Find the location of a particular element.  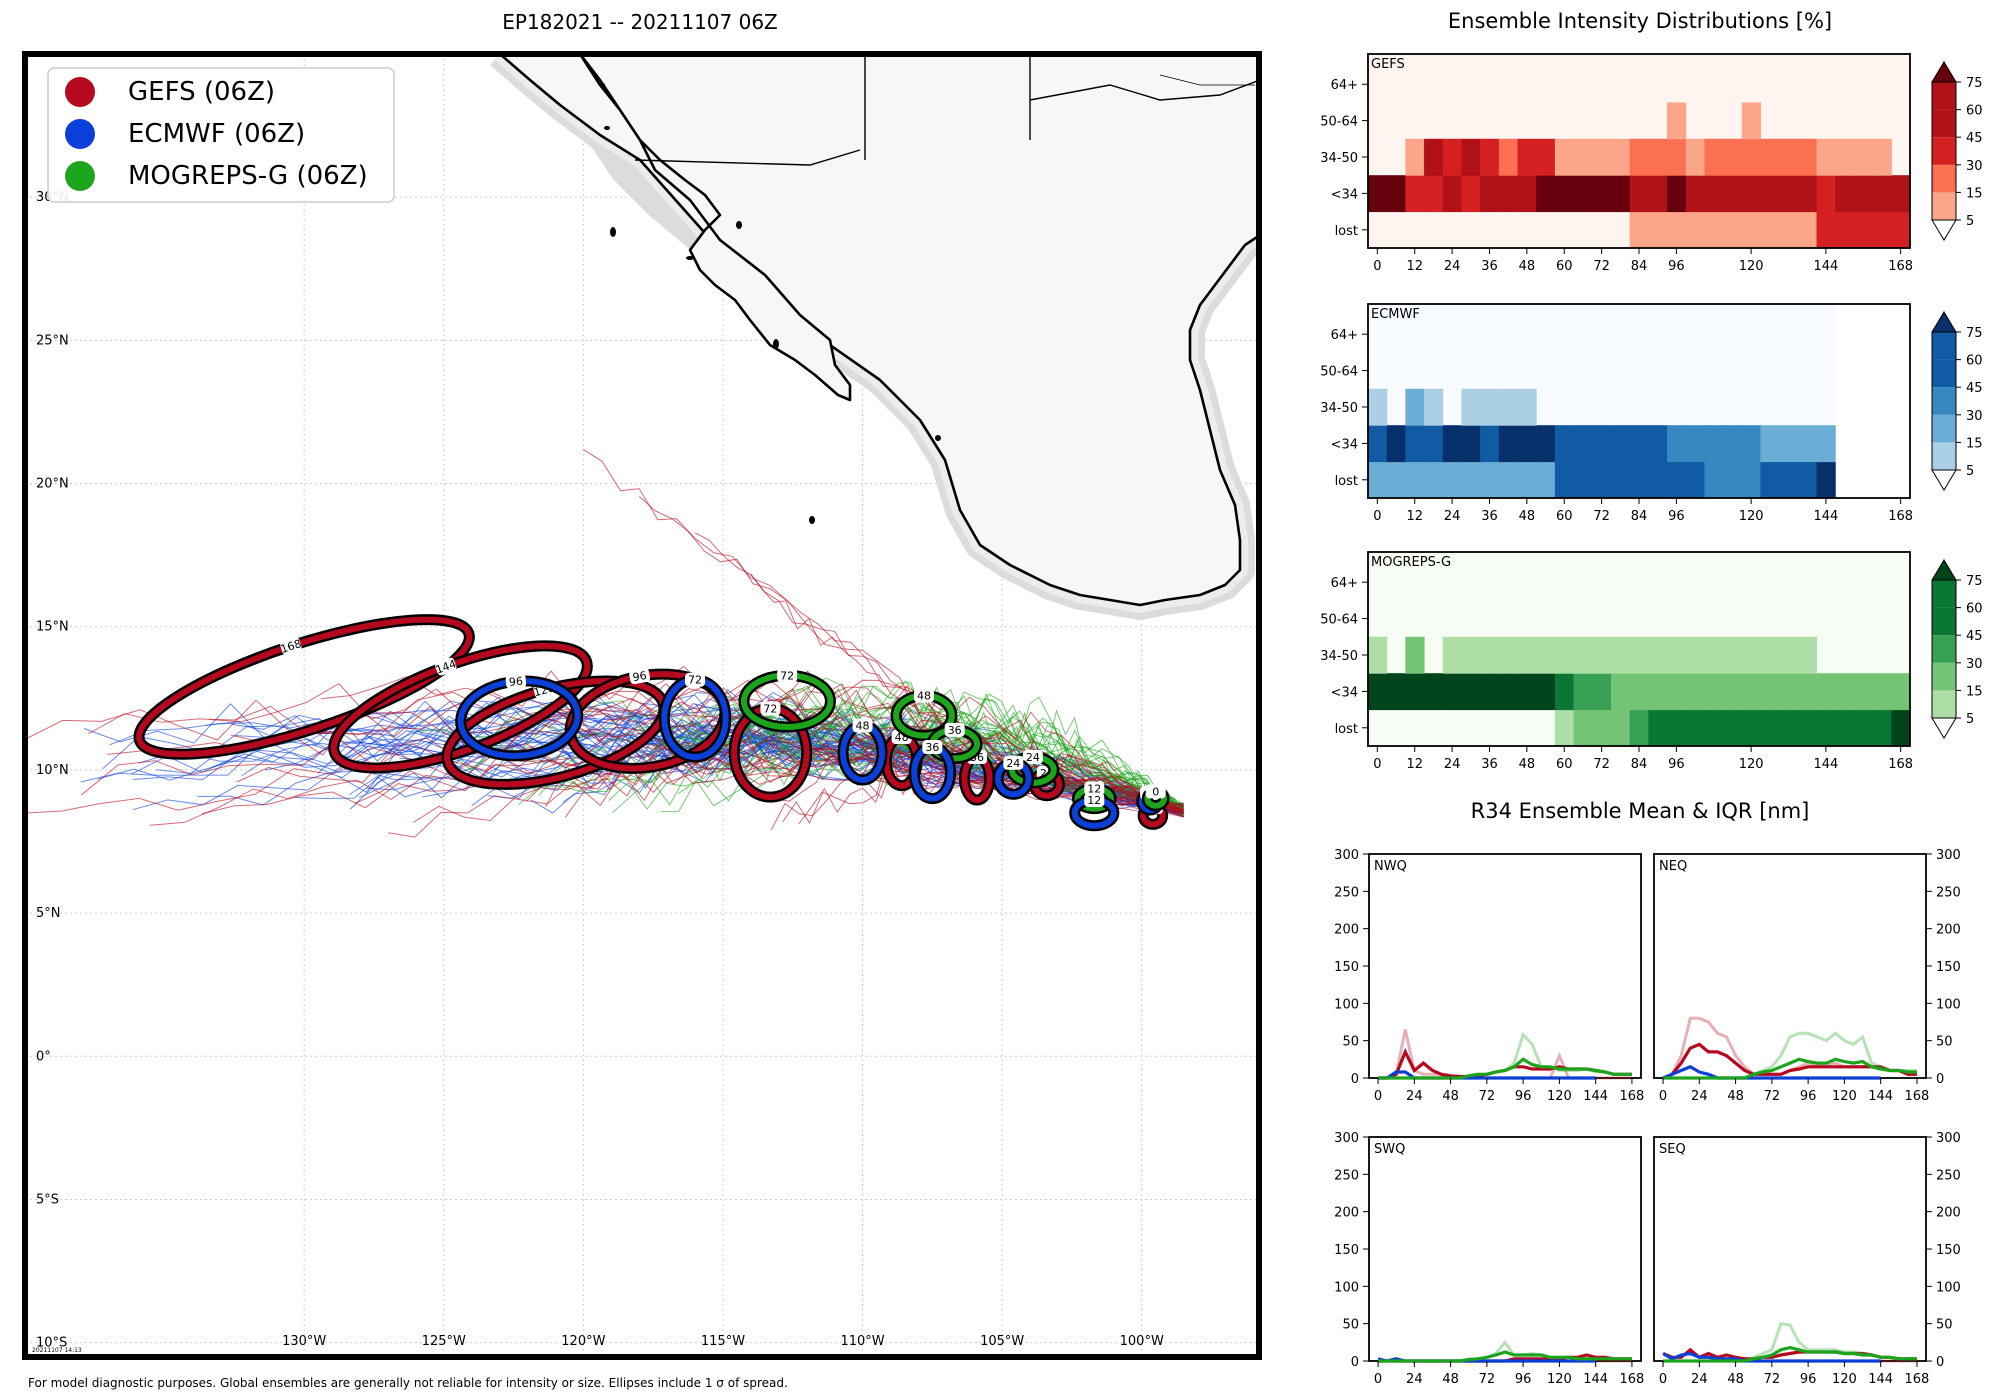

r34-panel-seq: SEQ 0 50 100 150 200 250 300 0 24 48 72 96 120 144 168 is located at coordinates (1807, 1259).